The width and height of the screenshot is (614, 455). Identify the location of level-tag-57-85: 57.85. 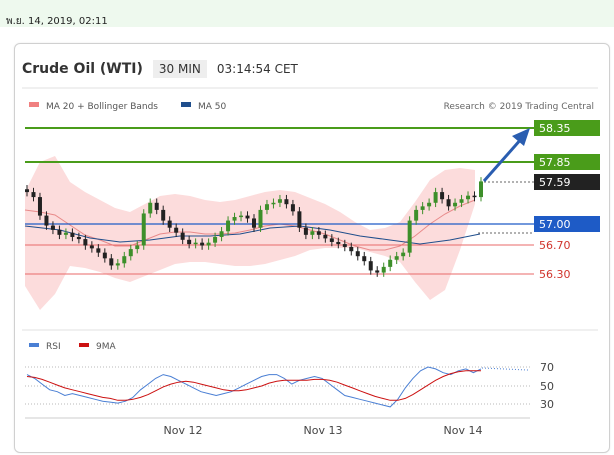
(567, 162).